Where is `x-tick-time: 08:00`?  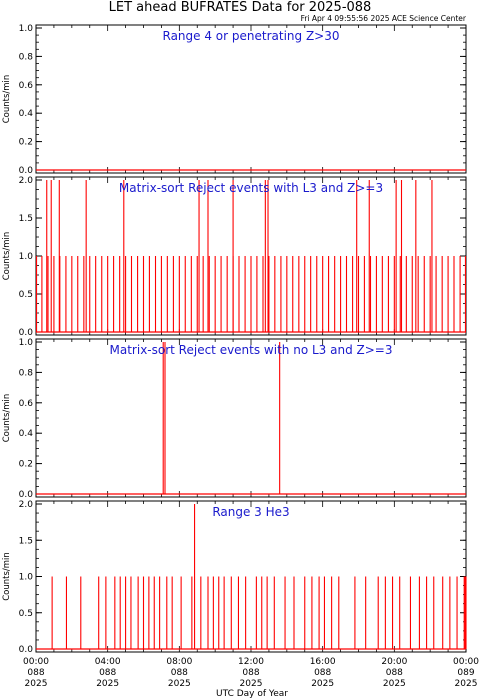 x-tick-time: 08:00 is located at coordinates (179, 662).